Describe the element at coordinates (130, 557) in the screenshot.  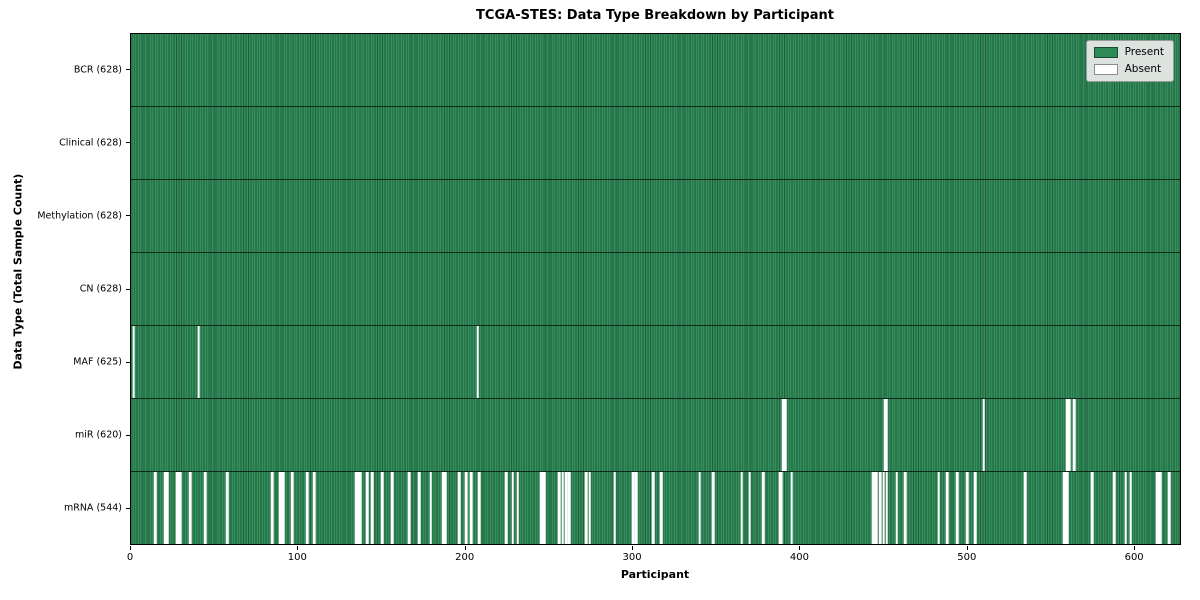
I see `x-tick-label: 0` at that location.